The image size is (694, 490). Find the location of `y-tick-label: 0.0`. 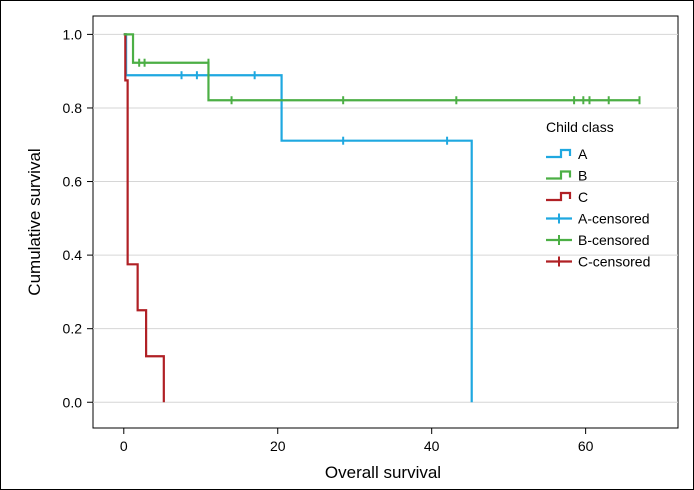

y-tick-label: 0.0 is located at coordinates (73, 402).